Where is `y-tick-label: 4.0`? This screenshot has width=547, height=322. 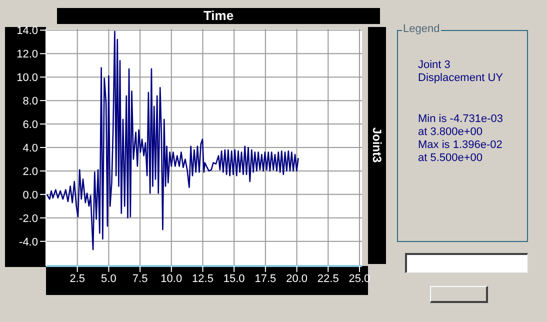 y-tick-label: 4.0 is located at coordinates (30, 148).